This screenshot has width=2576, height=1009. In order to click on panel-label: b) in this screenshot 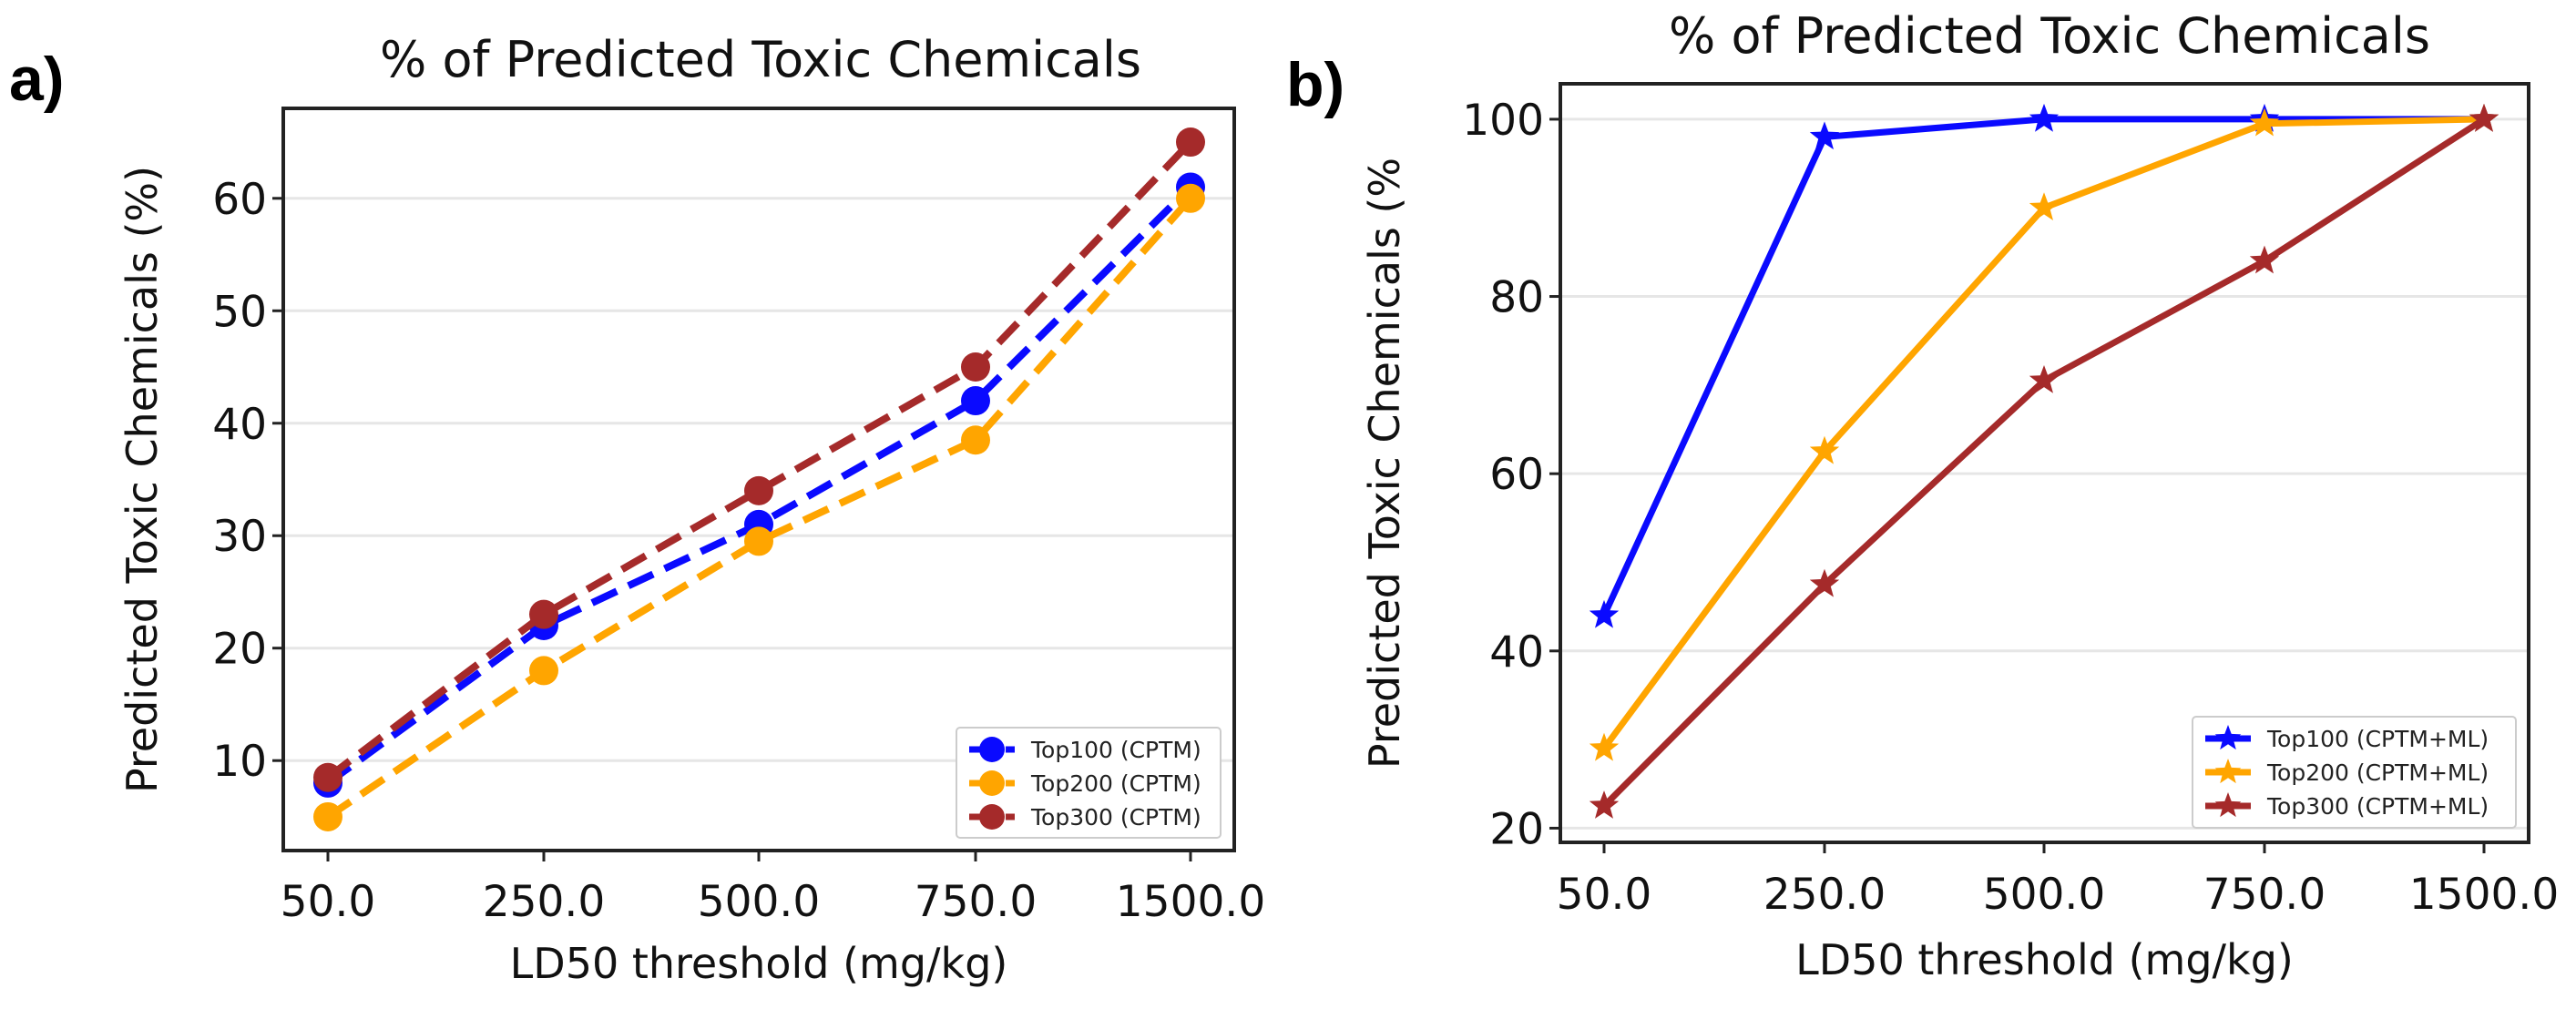, I will do `click(1315, 84)`.